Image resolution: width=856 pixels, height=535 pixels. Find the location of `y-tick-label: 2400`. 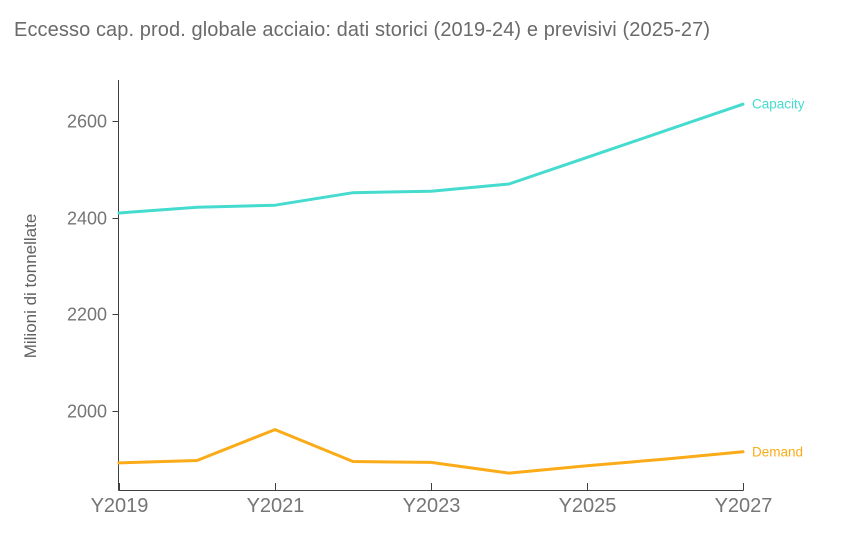

y-tick-label: 2400 is located at coordinates (87, 219).